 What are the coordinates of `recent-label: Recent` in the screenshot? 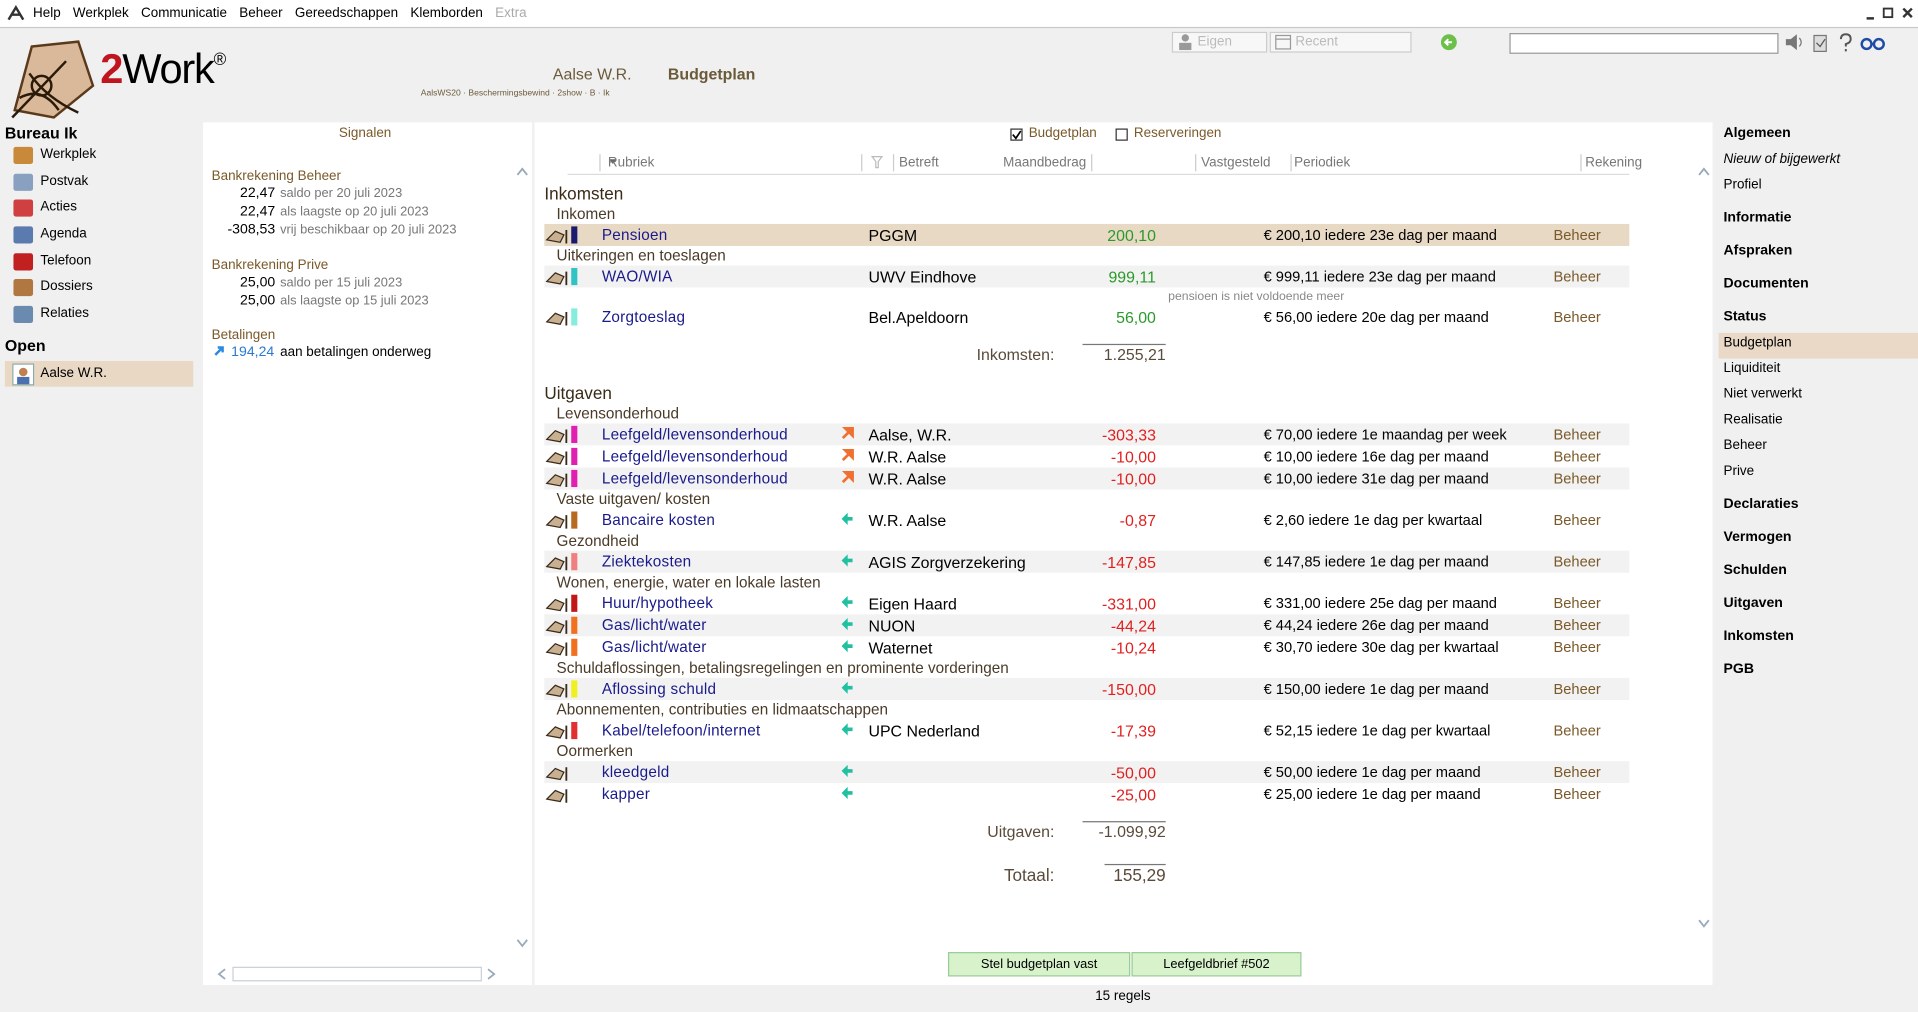 It's located at (1317, 41).